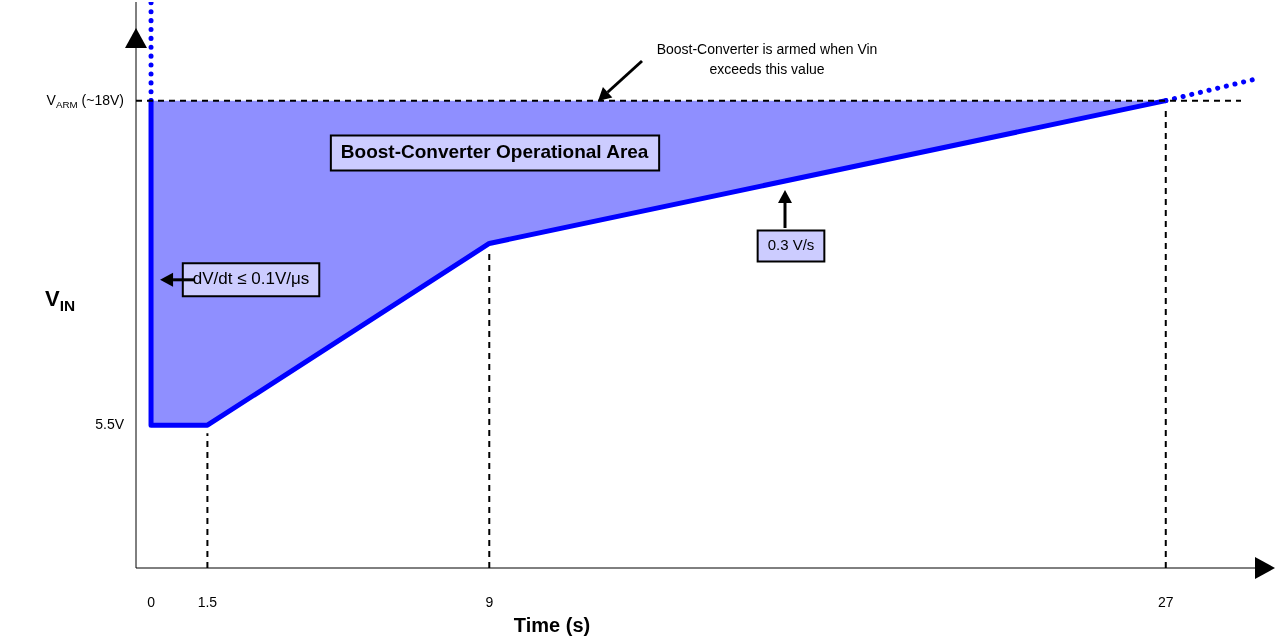 The image size is (1285, 640). What do you see at coordinates (791, 245) in the screenshot?
I see `annotation: 0.3 V/s` at bounding box center [791, 245].